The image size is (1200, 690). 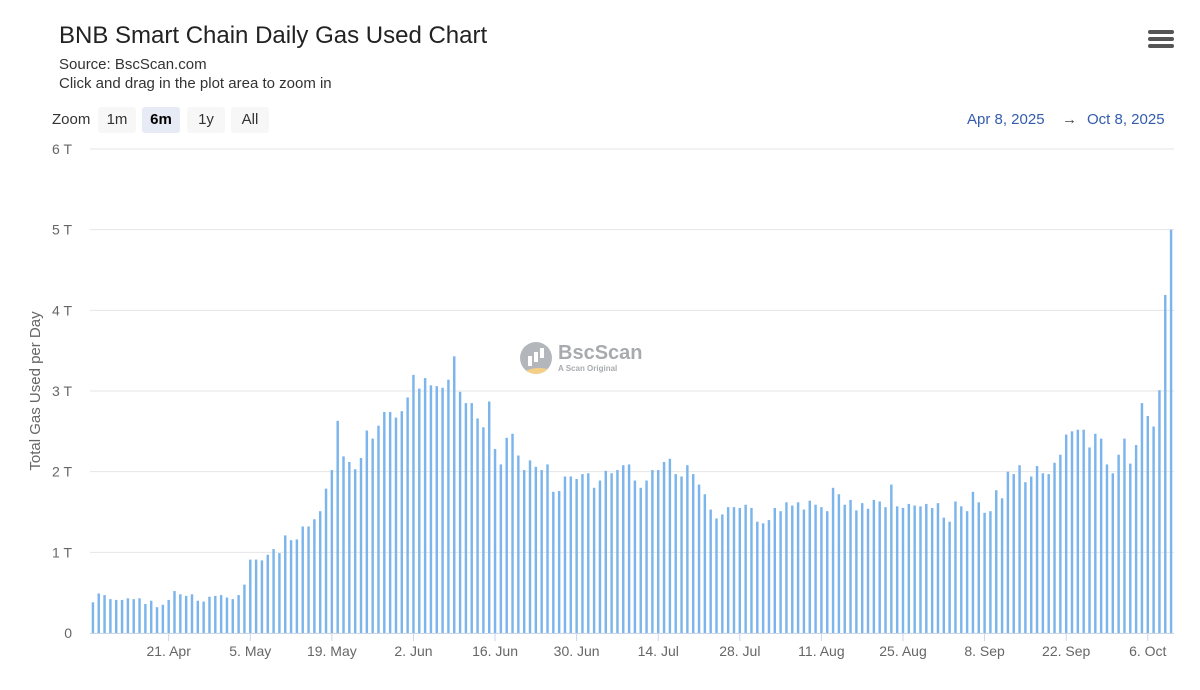 I want to click on zoom-1m-button: 1m, so click(x=117, y=120).